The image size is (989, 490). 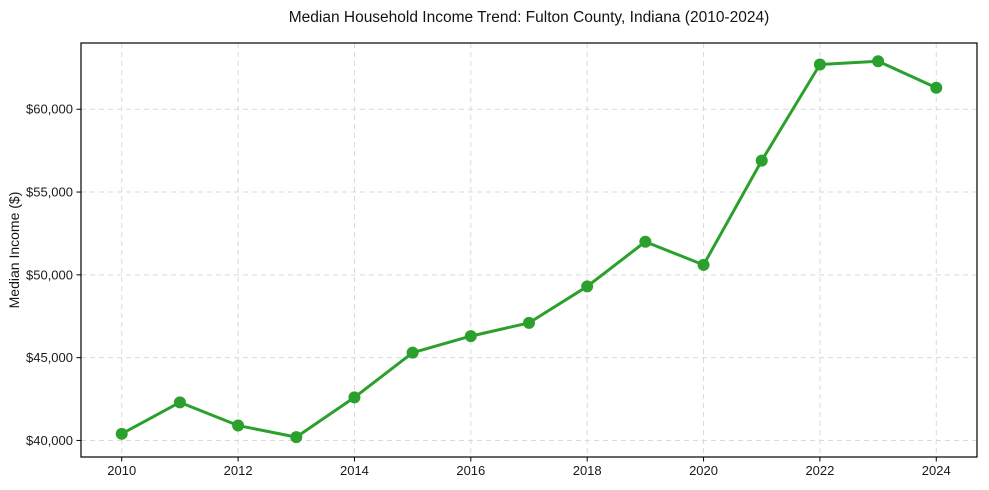 I want to click on x-tick-label: 2014, so click(x=354, y=470).